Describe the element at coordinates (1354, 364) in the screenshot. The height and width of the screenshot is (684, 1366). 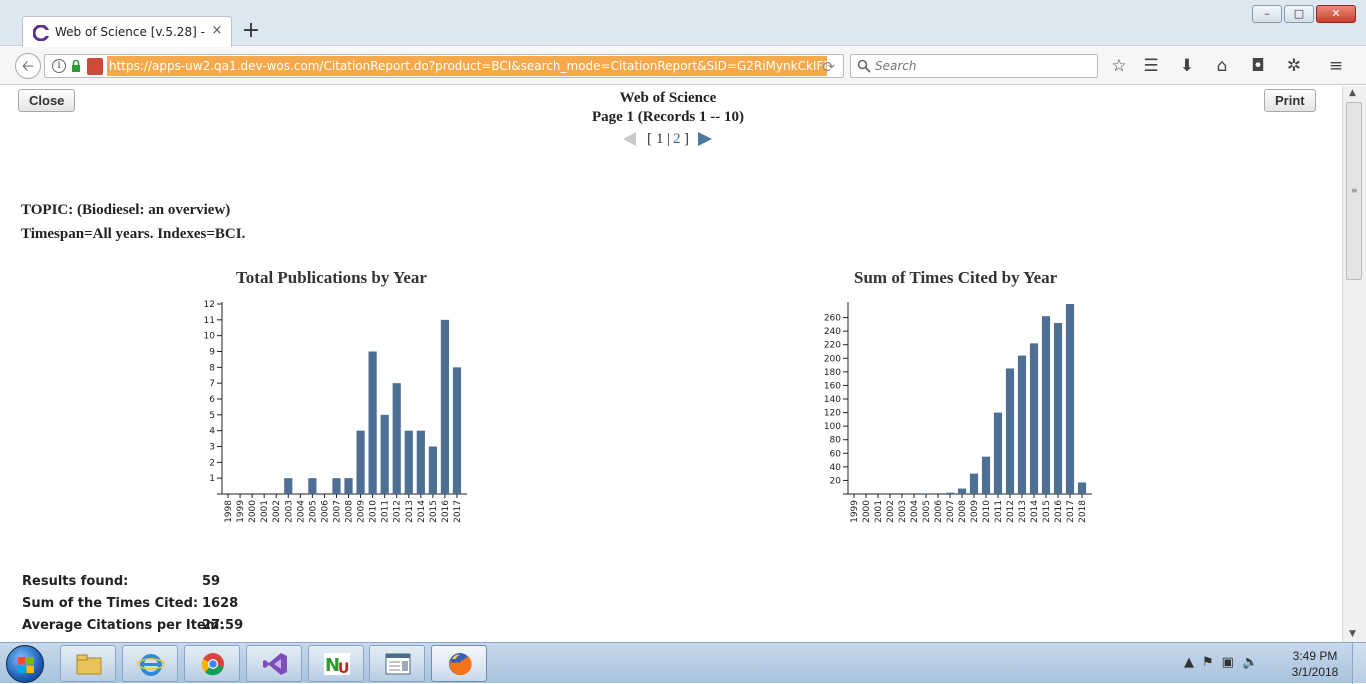
I see `page-scrollbar: ▲ ≡ ▼` at that location.